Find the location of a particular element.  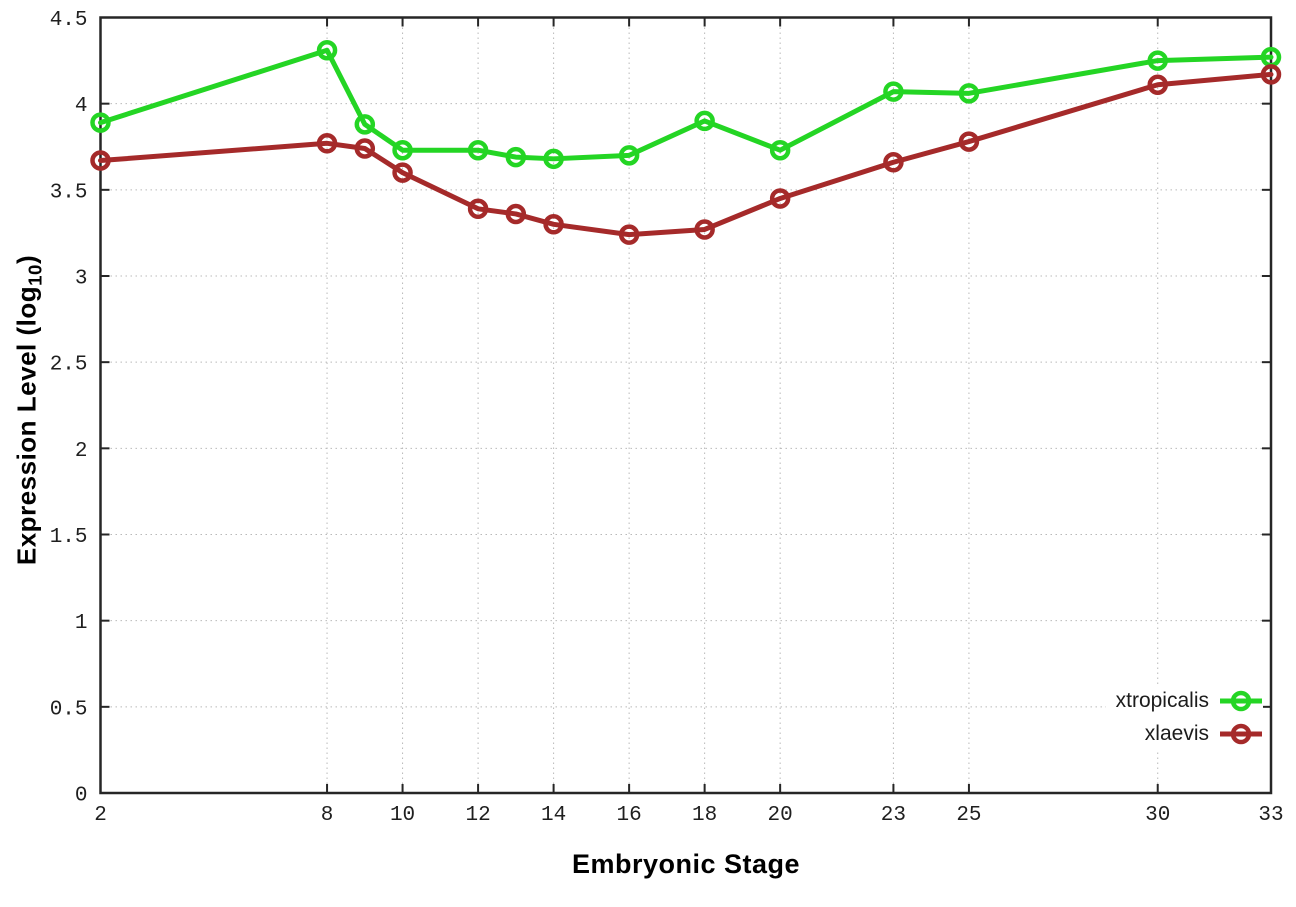

y-tick-label: 0 is located at coordinates (81, 796).